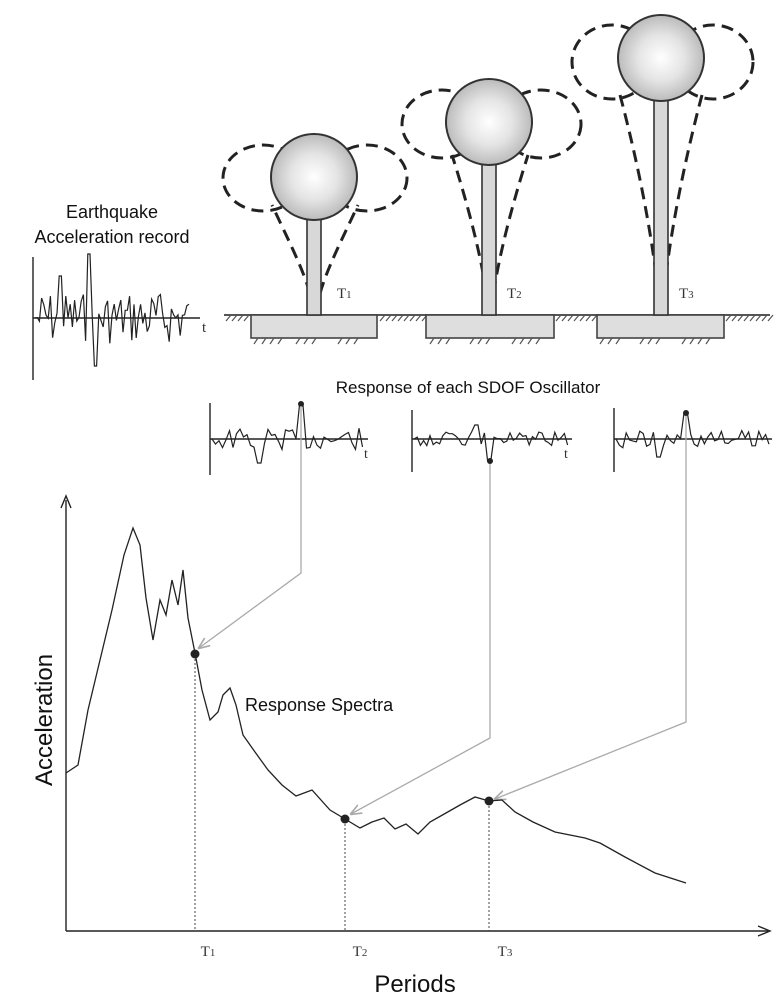  I want to click on eq-record-title-line1: Earthquake, so click(112, 212).